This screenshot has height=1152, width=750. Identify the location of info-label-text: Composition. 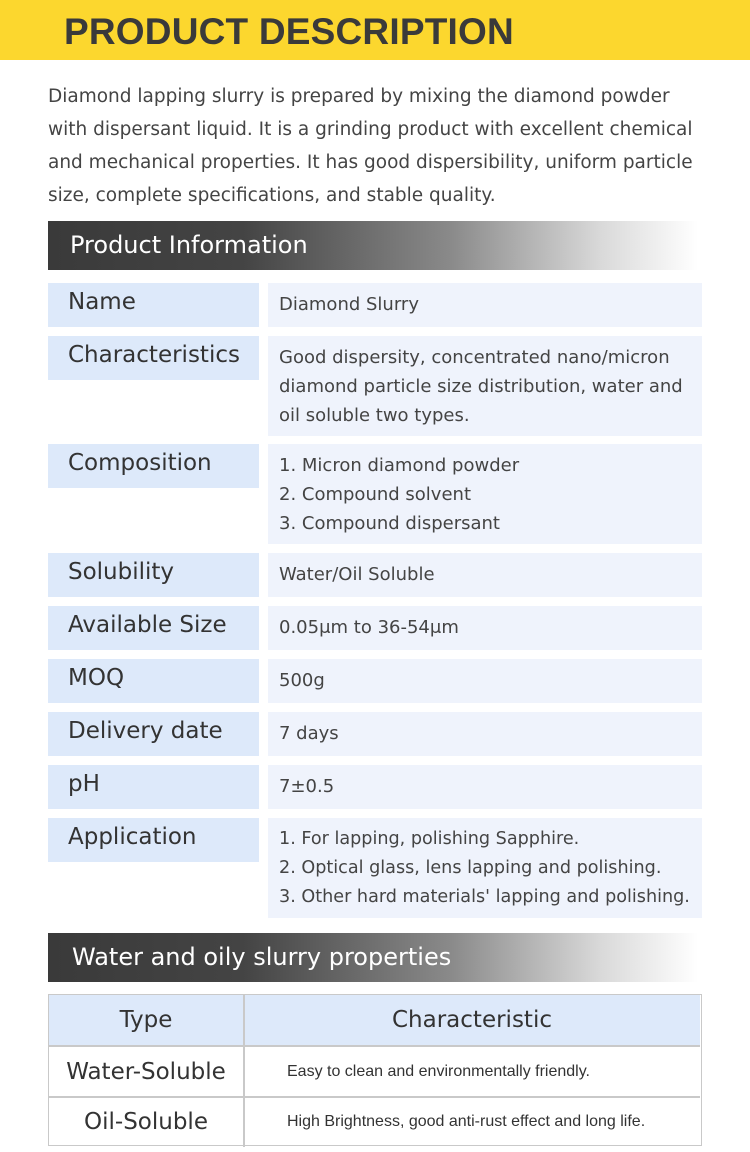
(140, 463).